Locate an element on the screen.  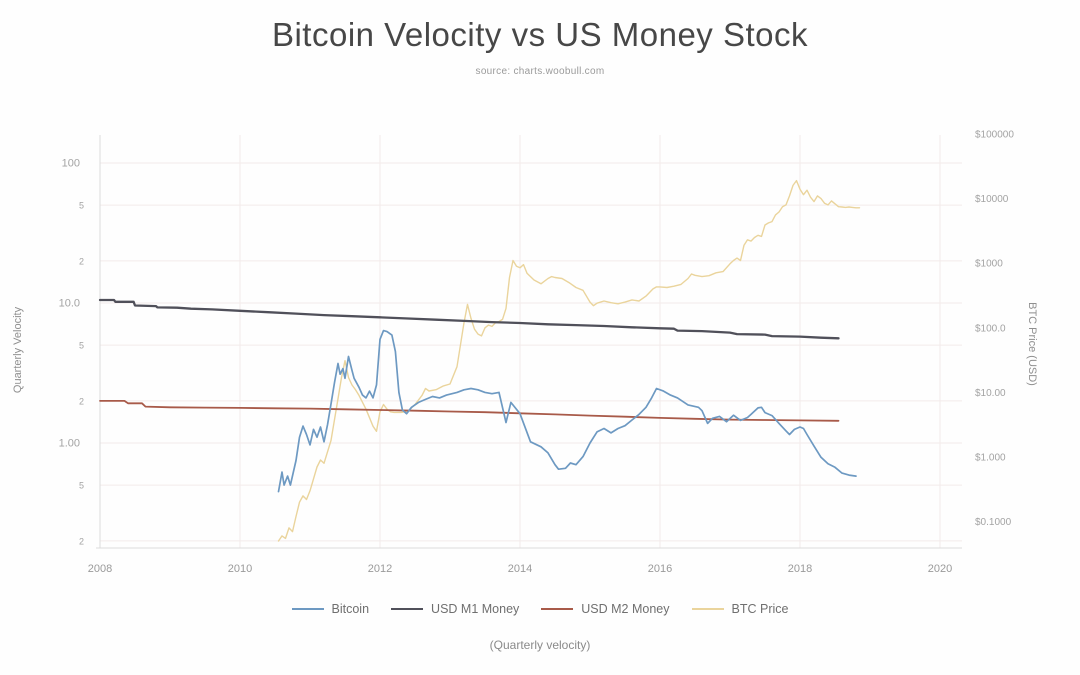
right-tick-label: $0.1000 is located at coordinates (993, 522).